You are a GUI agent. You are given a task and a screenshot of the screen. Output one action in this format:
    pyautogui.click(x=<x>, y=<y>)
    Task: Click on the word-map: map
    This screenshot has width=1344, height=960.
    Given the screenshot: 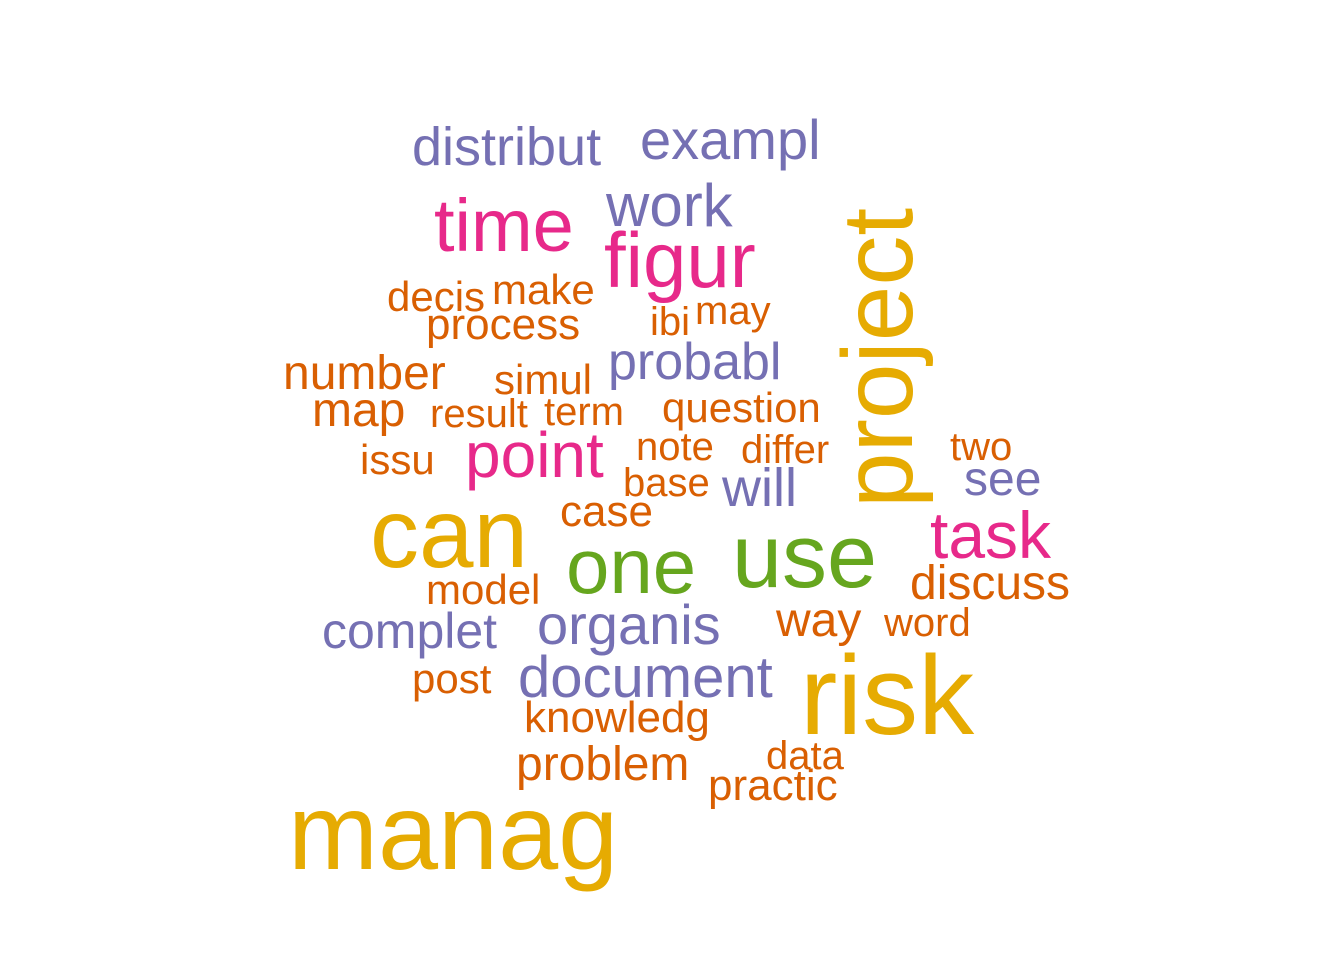 What is the action you would take?
    pyautogui.click(x=359, y=410)
    